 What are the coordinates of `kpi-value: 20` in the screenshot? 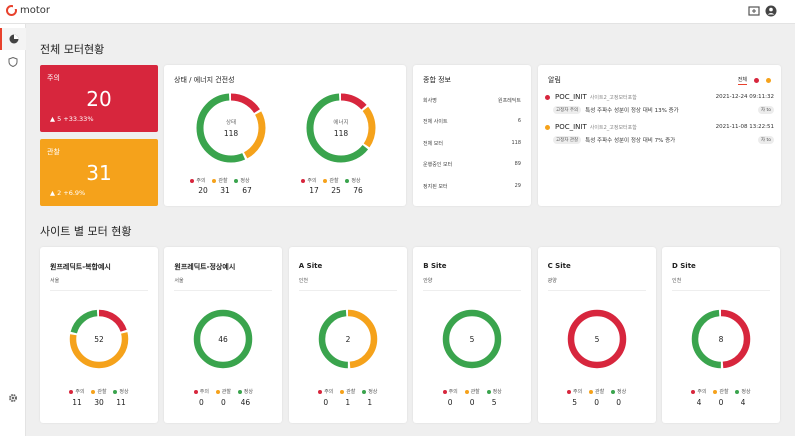 It's located at (99, 99).